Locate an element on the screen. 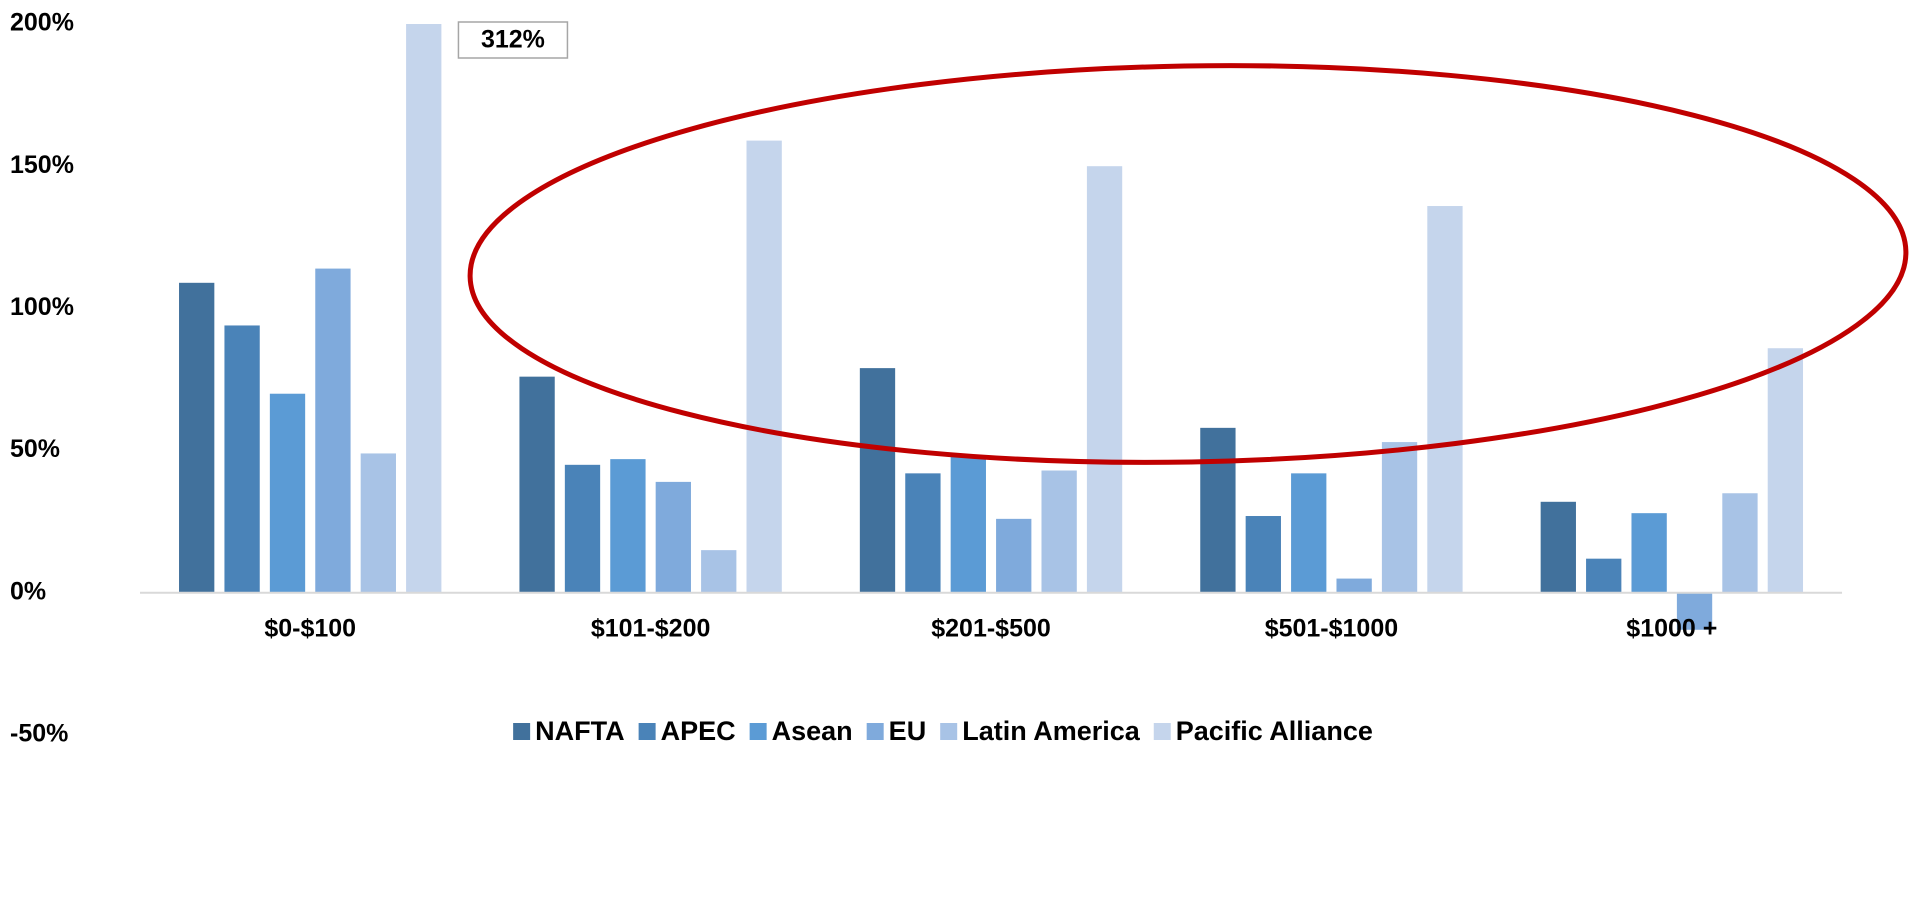  y-tick-label: 200% is located at coordinates (42, 23).